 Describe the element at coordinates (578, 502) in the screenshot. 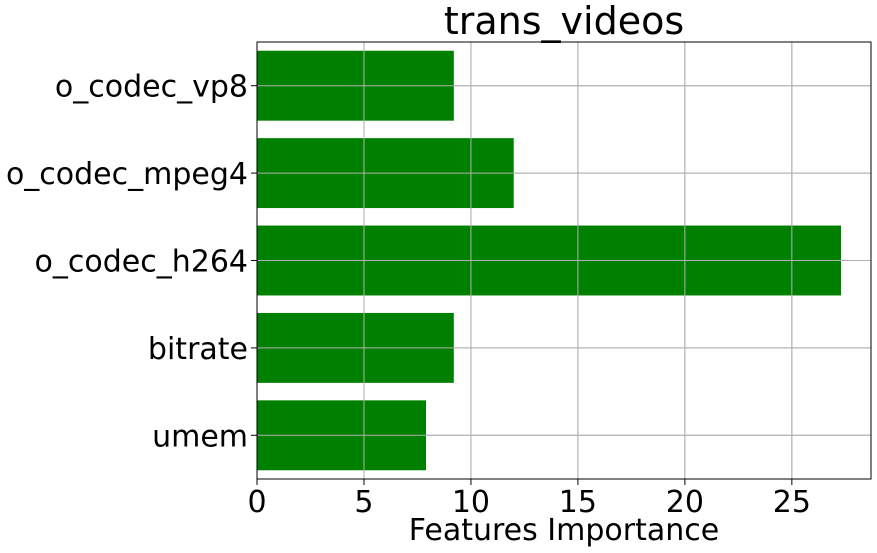

I see `x-tick-label: 15` at that location.